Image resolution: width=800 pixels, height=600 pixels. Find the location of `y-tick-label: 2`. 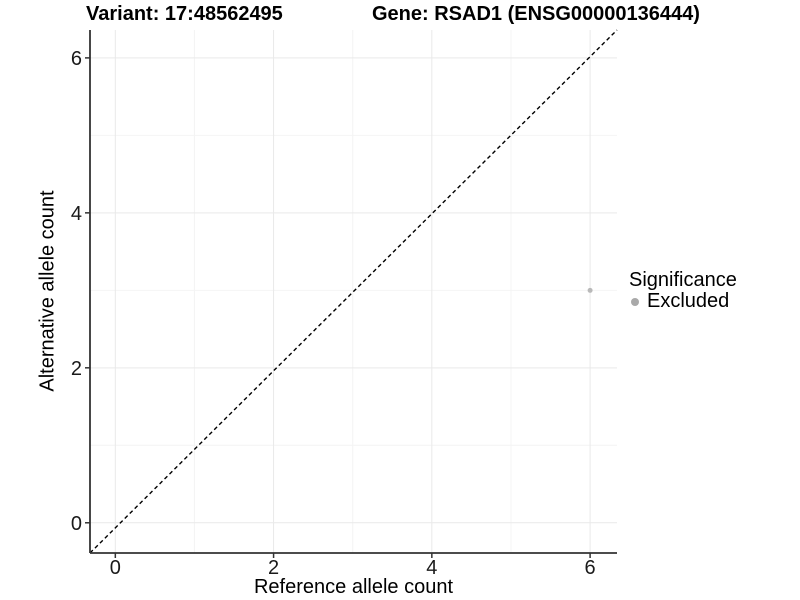

y-tick-label: 2 is located at coordinates (76, 369).